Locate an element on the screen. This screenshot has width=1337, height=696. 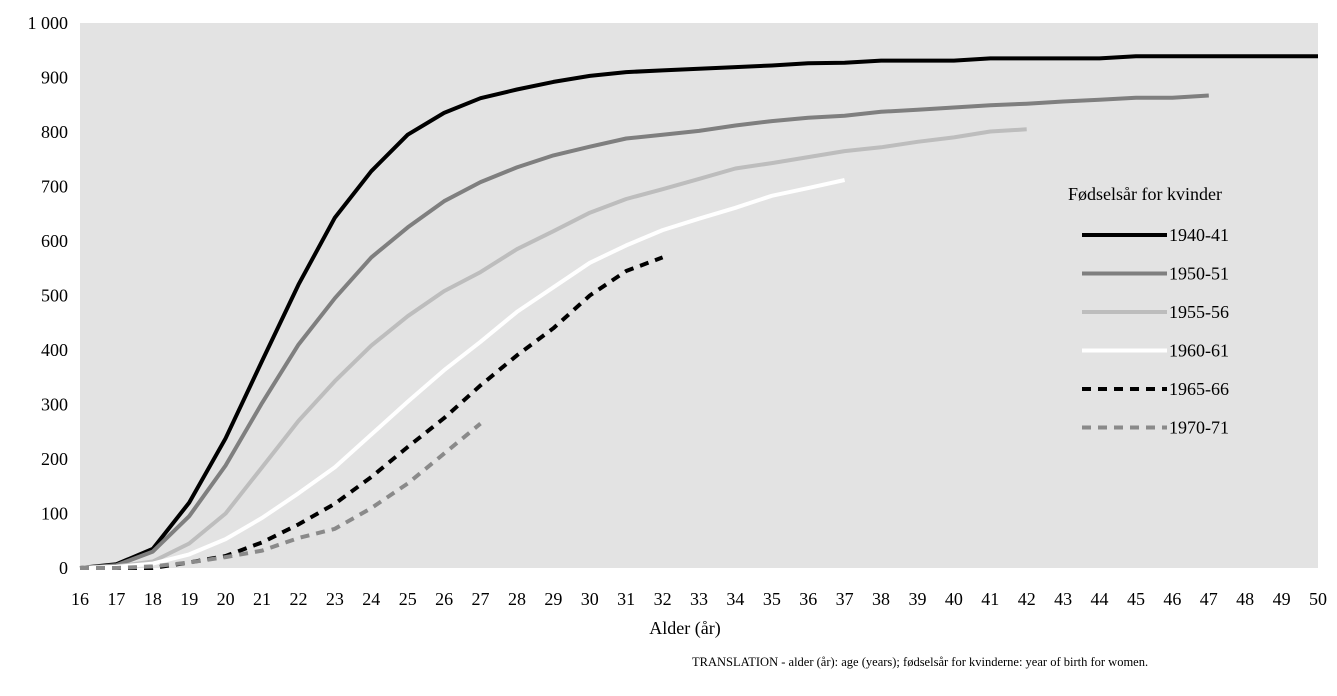
x-tick-label: 32 is located at coordinates (663, 599).